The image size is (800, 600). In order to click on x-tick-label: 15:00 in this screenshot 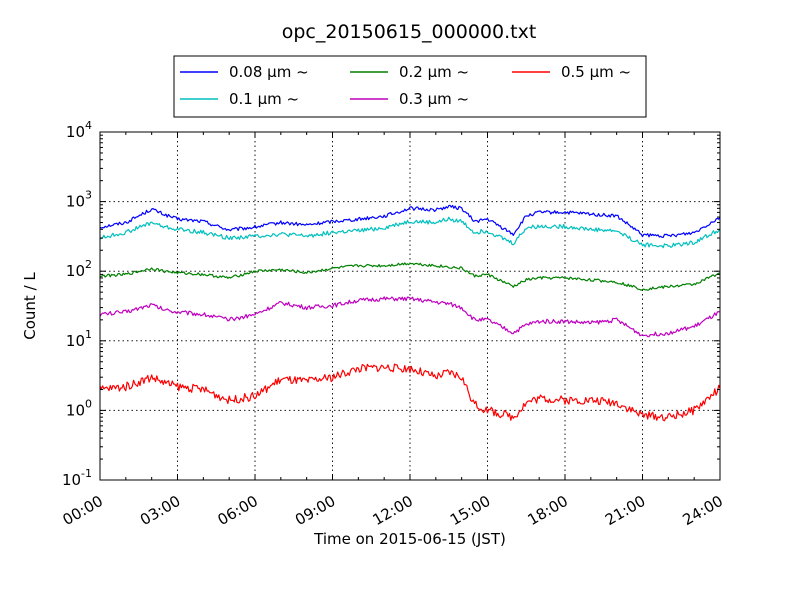, I will do `click(470, 510)`.